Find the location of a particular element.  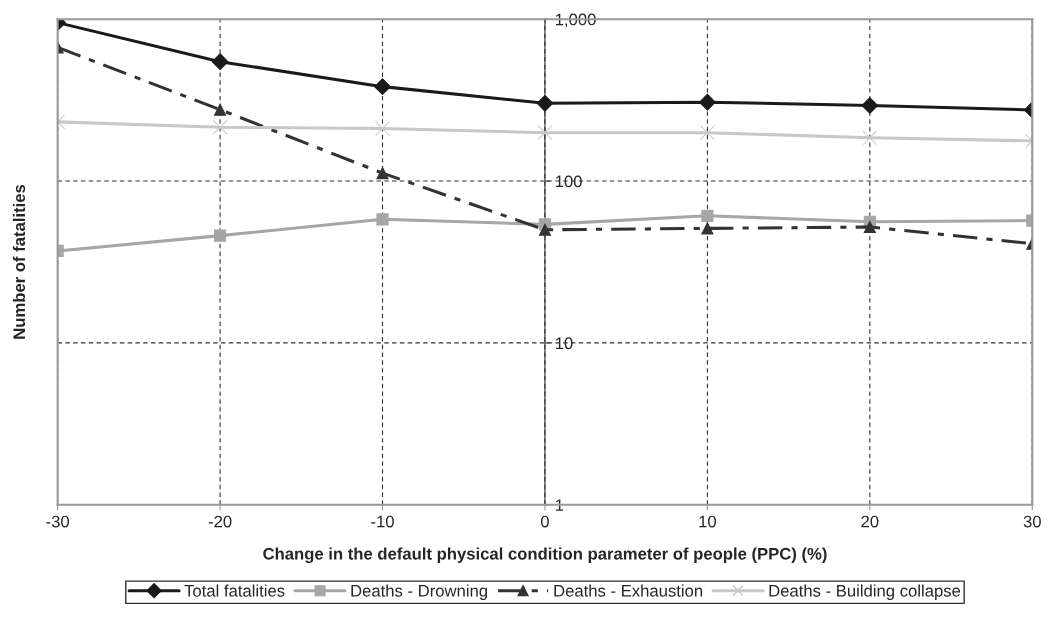

legend-label: Deaths - Drowning is located at coordinates (419, 592).